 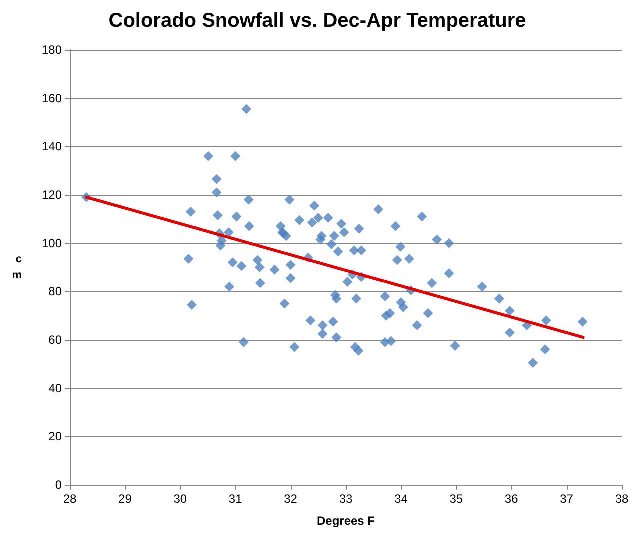 I want to click on chart-title: Colorado Snowfall vs. Dec-Apr Temperature, so click(x=317, y=21).